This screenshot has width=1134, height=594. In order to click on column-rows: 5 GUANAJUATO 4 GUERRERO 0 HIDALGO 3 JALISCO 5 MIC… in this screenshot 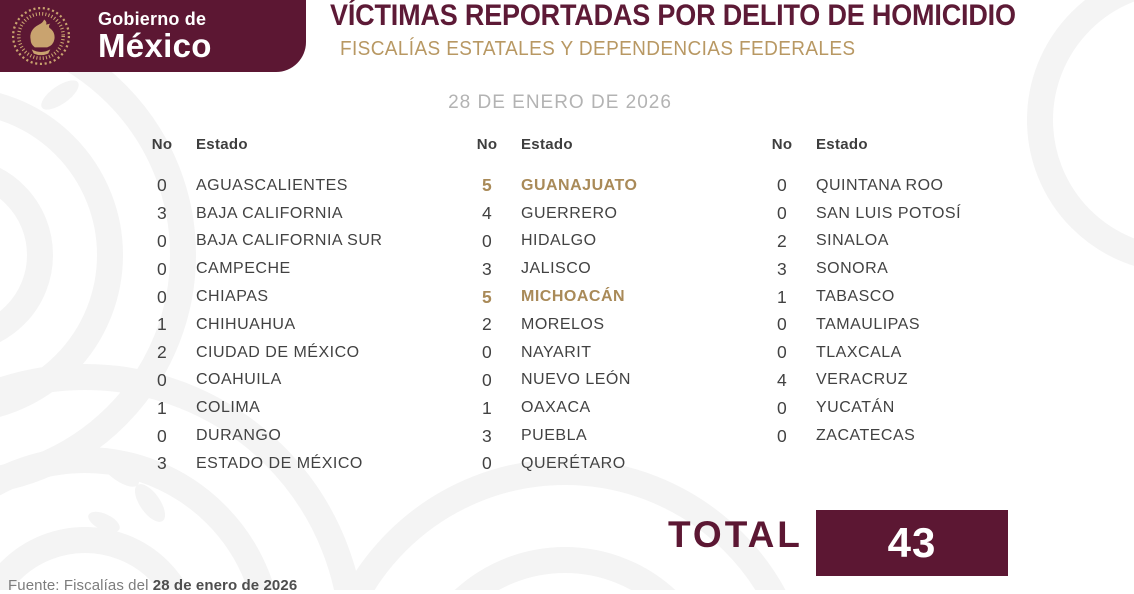, I will do `click(551, 325)`.